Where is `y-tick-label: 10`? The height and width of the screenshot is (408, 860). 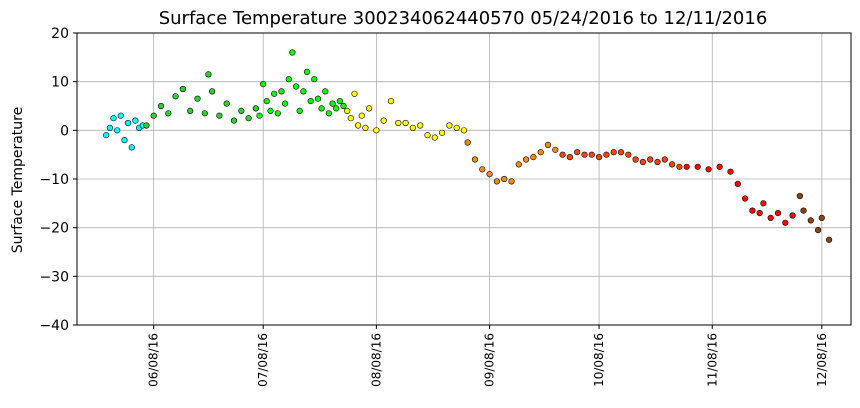
y-tick-label: 10 is located at coordinates (60, 83).